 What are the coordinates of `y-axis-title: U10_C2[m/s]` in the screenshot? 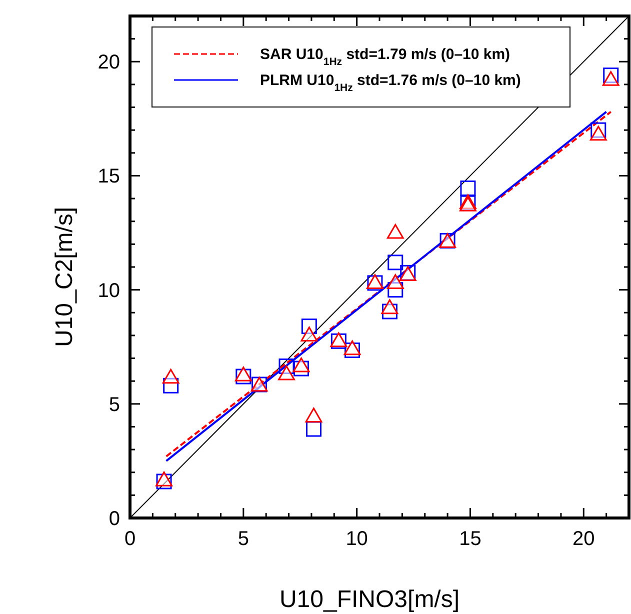 It's located at (64, 277).